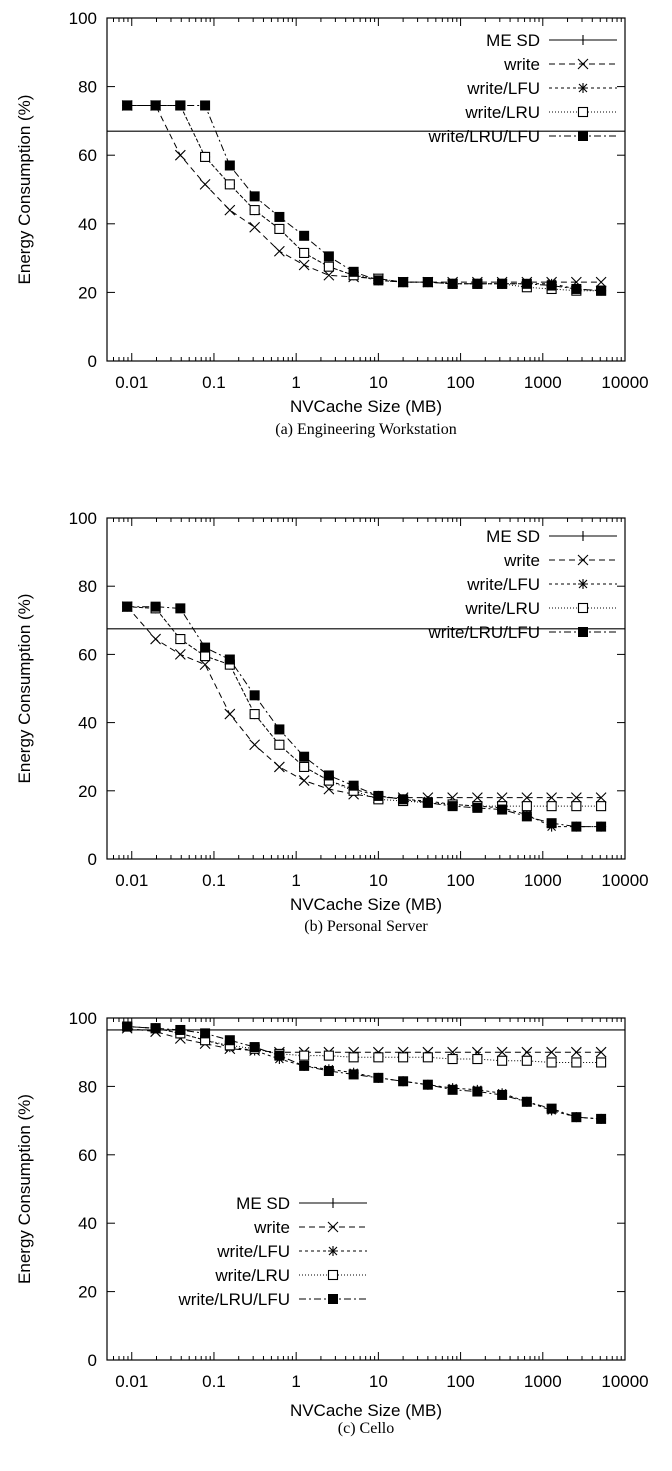  Describe the element at coordinates (87, 155) in the screenshot. I see `y-tick-label: 60` at that location.